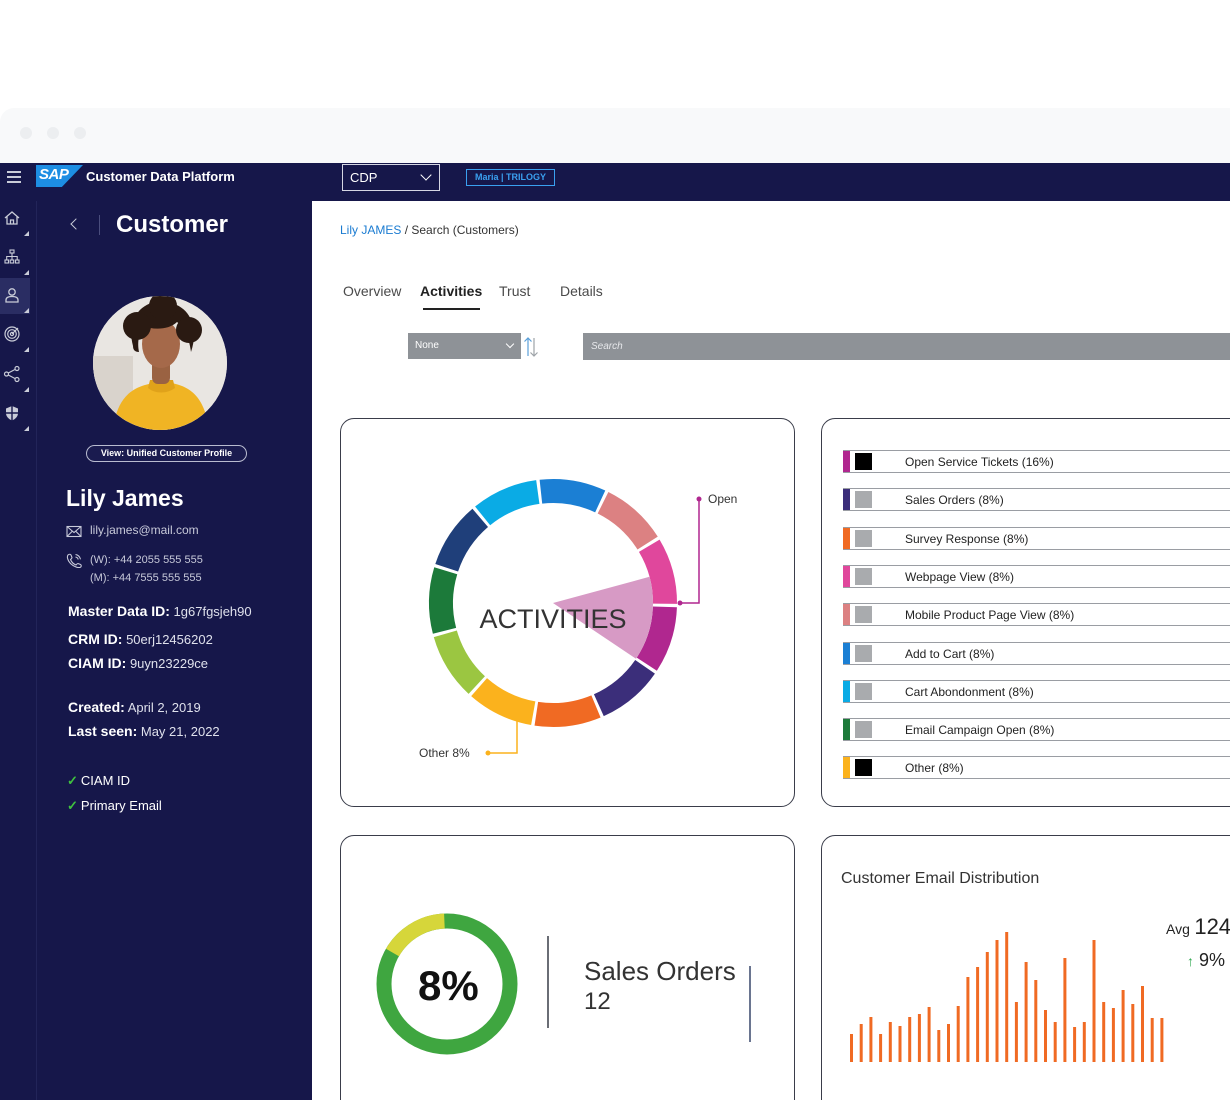  What do you see at coordinates (125, 498) in the screenshot?
I see `customer-name: Lily James` at bounding box center [125, 498].